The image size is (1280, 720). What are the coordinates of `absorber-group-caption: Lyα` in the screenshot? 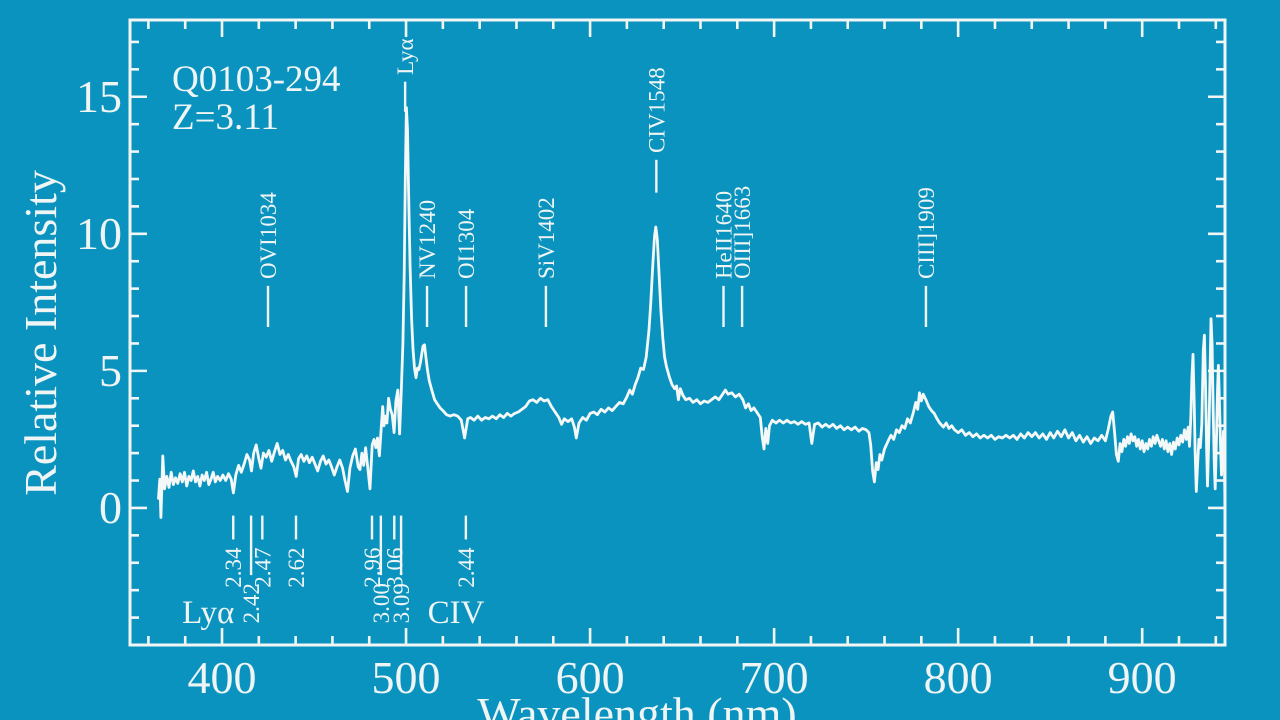 It's located at (208, 613).